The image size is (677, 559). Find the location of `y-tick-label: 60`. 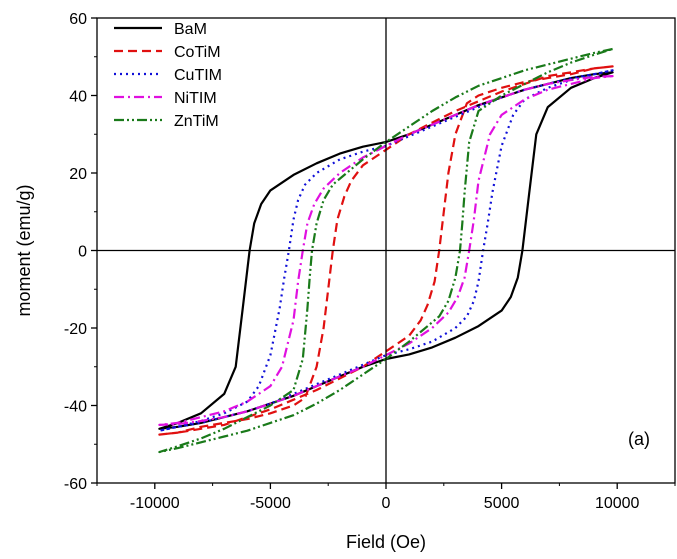

y-tick-label: 60 is located at coordinates (78, 19).